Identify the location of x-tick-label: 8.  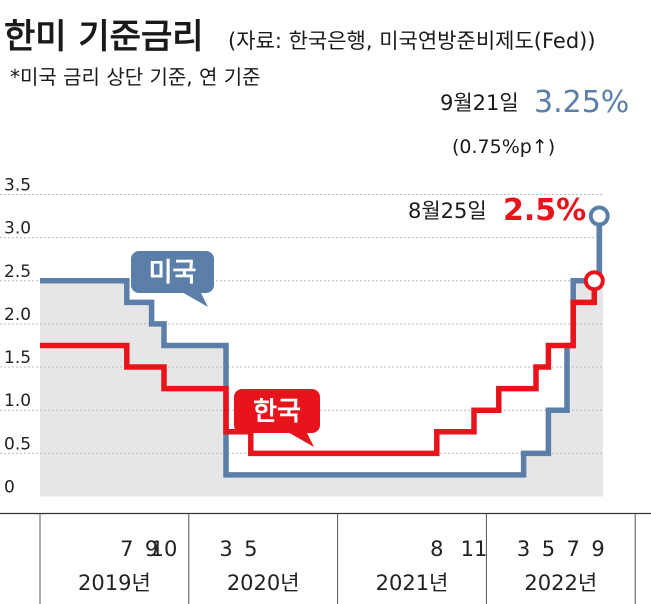
(436, 549).